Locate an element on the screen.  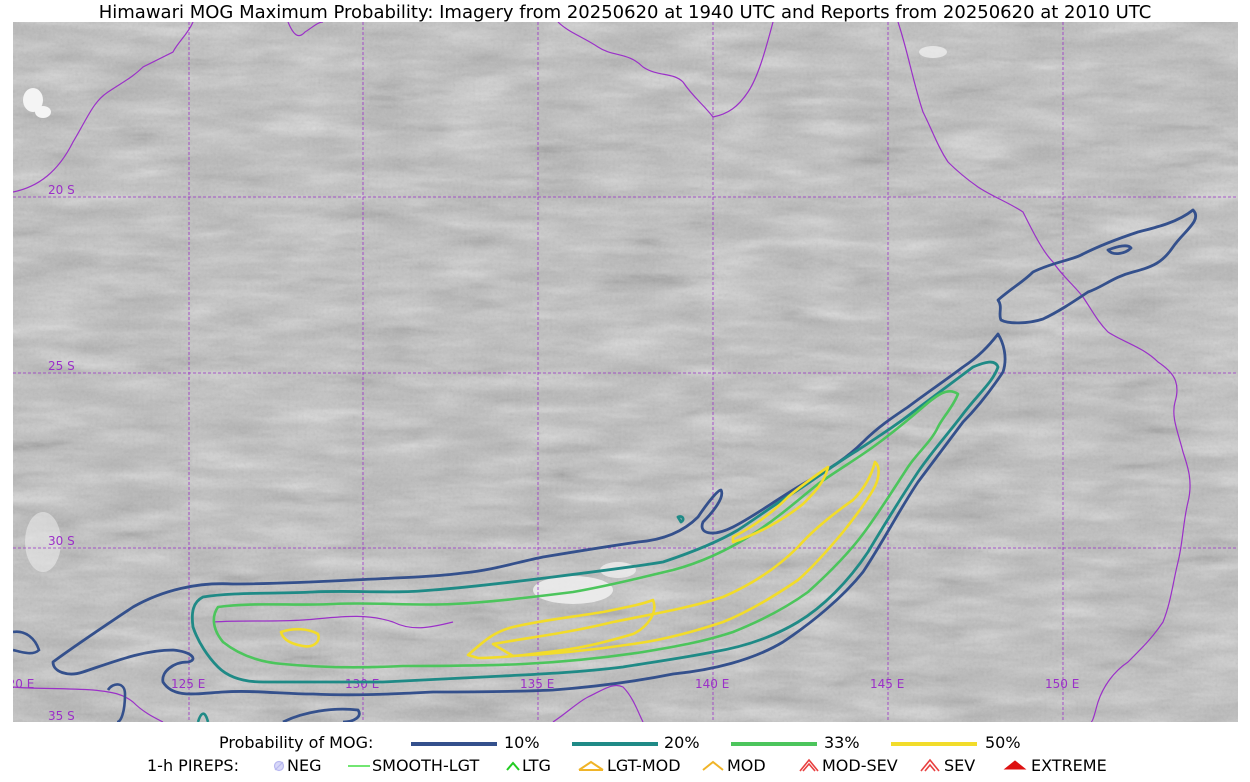
lon-label: 125 E is located at coordinates (188, 684).